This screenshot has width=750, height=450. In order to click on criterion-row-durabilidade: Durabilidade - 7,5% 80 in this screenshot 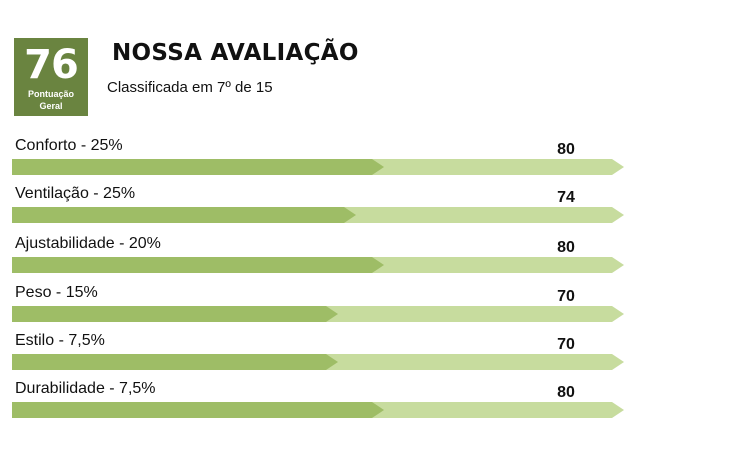, I will do `click(375, 403)`.